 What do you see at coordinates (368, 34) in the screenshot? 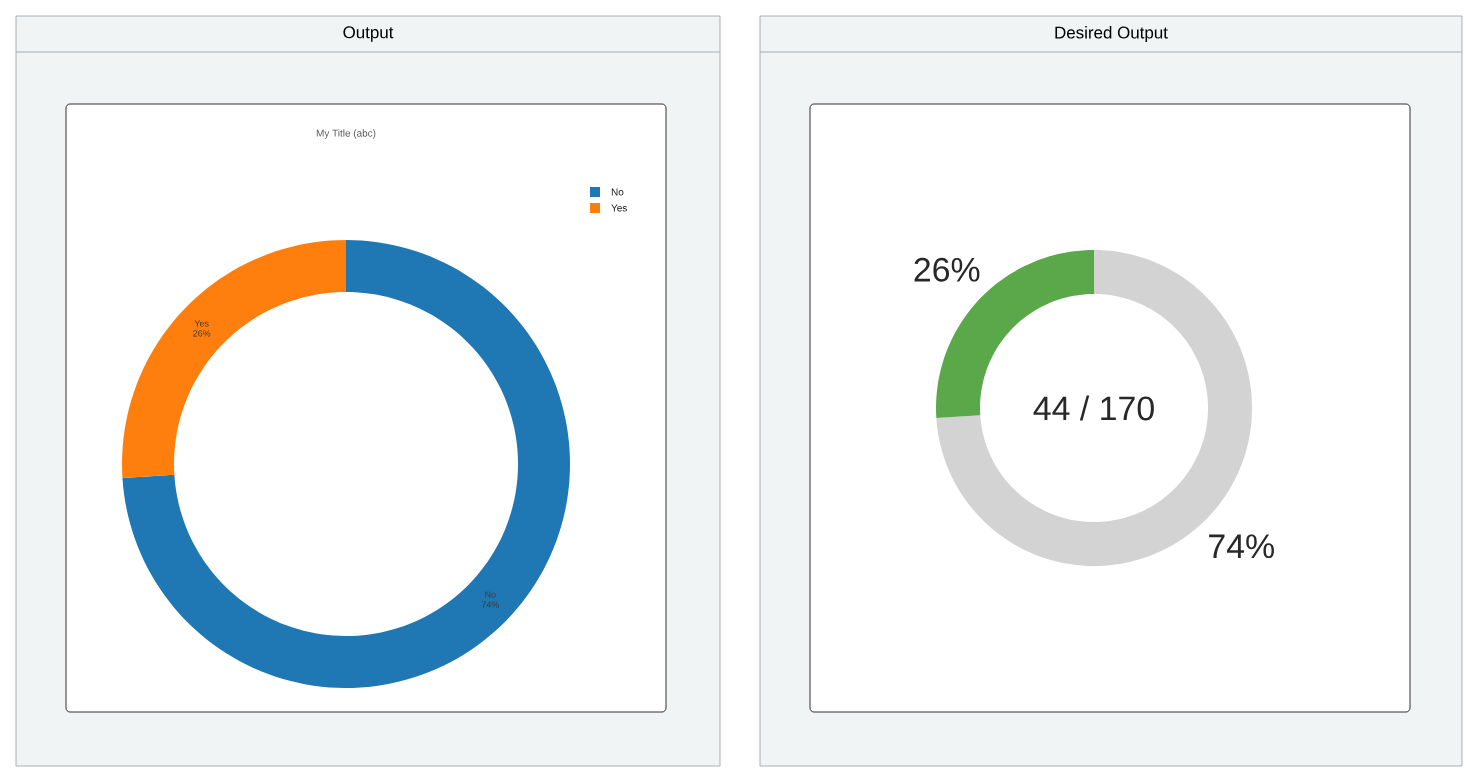
I see `chart-title: Output` at bounding box center [368, 34].